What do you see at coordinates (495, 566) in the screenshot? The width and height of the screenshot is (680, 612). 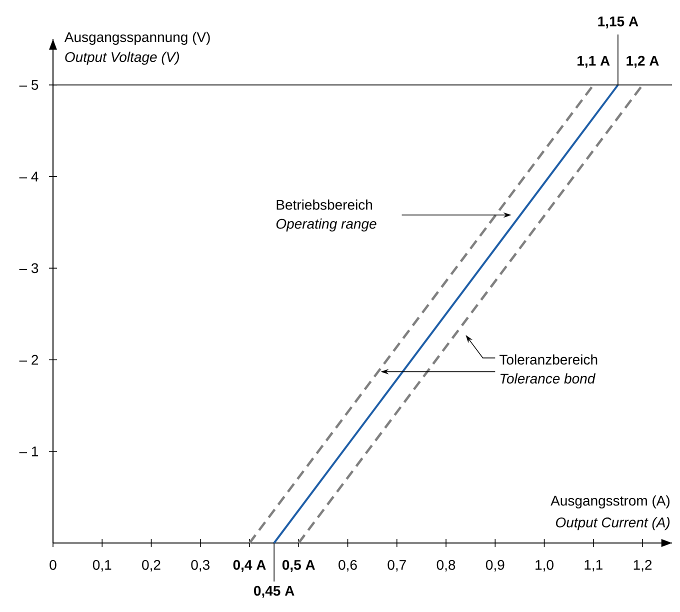 I see `x-tick-label: 0,9` at bounding box center [495, 566].